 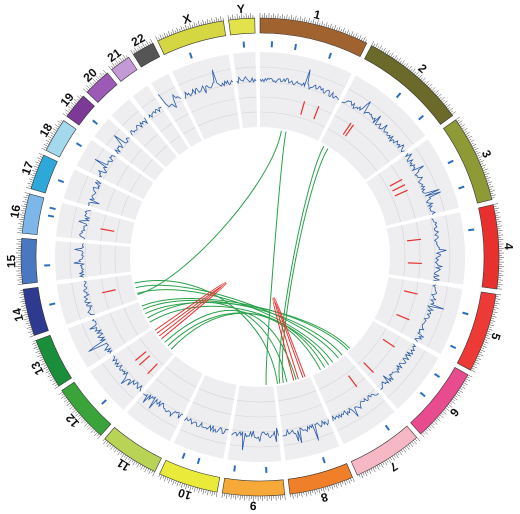 What do you see at coordinates (317, 14) in the screenshot?
I see `chromosome-label-1: 1` at bounding box center [317, 14].